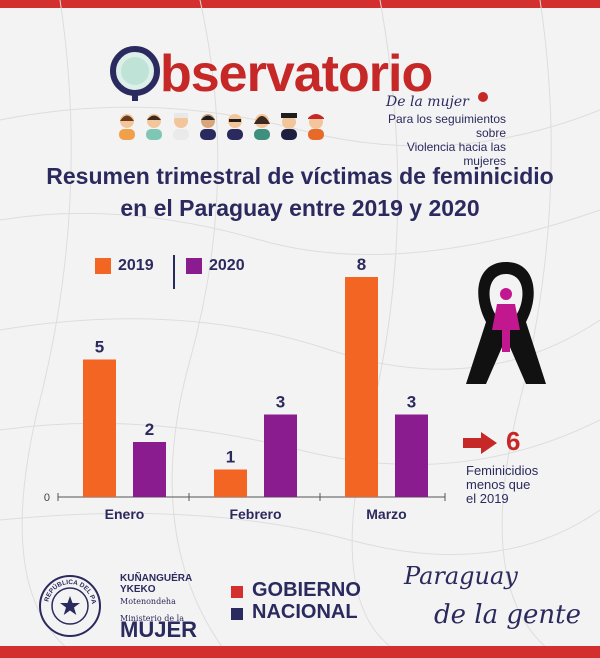 The width and height of the screenshot is (600, 658). What do you see at coordinates (159, 629) in the screenshot?
I see `ministry-line-5: MUJER` at bounding box center [159, 629].